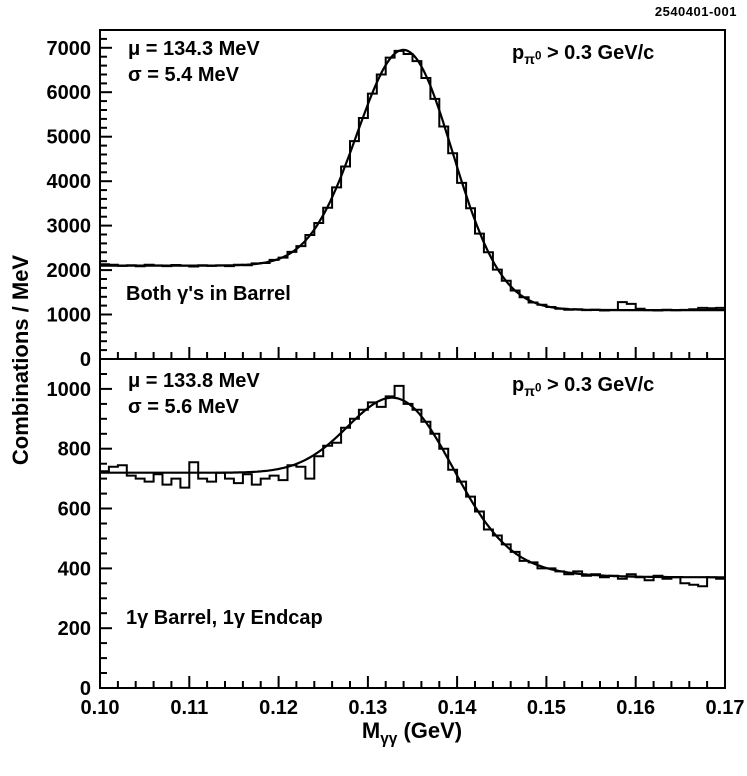  What do you see at coordinates (183, 75) in the screenshot?
I see `stats-sigma-top: σ = 5.4 MeV` at bounding box center [183, 75].